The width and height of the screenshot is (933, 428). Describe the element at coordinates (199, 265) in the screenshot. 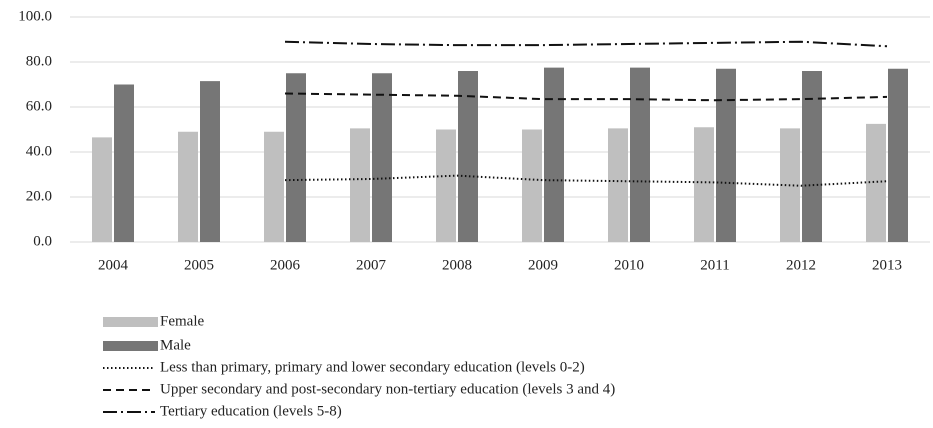

I see `x-tick-label: 2005` at that location.